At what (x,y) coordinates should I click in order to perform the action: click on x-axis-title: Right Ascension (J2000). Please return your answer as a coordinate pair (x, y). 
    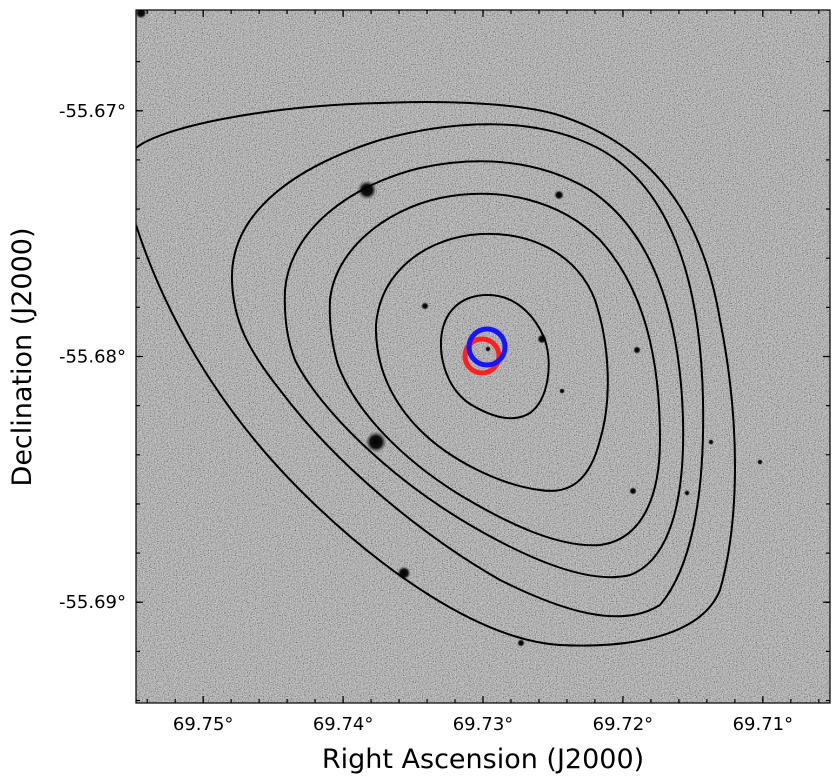
    Looking at the image, I should click on (483, 759).